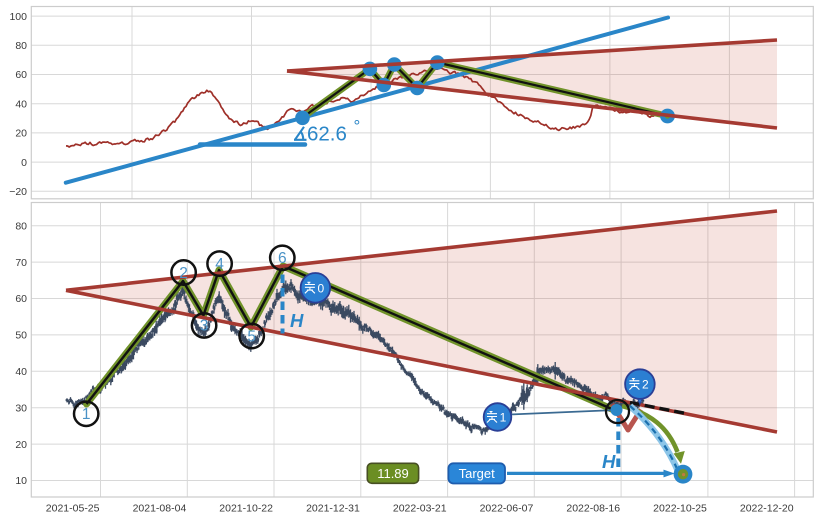 Image resolution: width=819 pixels, height=525 pixels. Describe the element at coordinates (21, 336) in the screenshot. I see `svg-text: 50` at that location.